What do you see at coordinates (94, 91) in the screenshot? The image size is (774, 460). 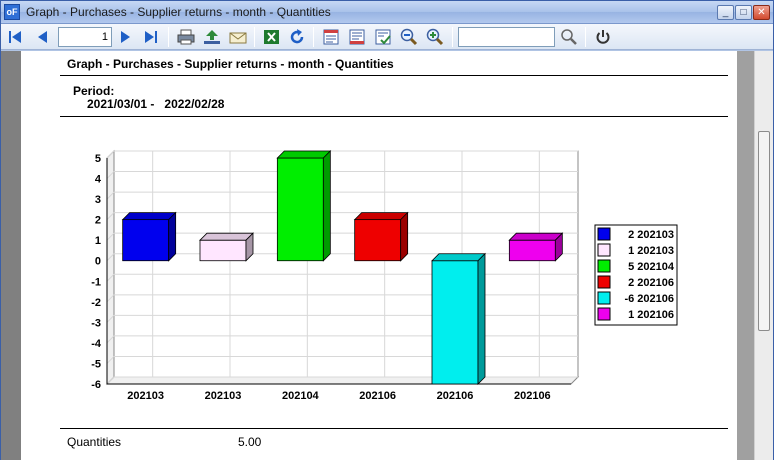 I see `period-label: Period:` at bounding box center [94, 91].